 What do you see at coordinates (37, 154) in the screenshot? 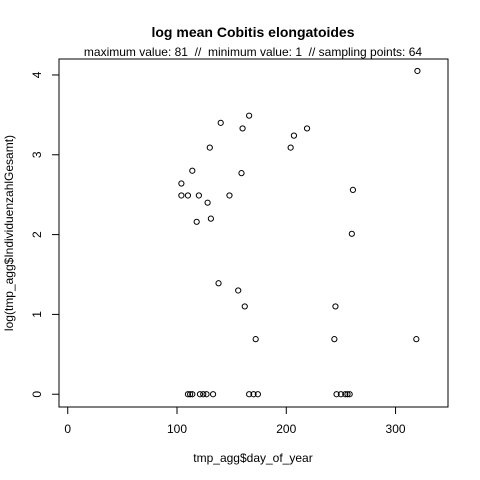
I see `y-tick-label: 3` at bounding box center [37, 154].